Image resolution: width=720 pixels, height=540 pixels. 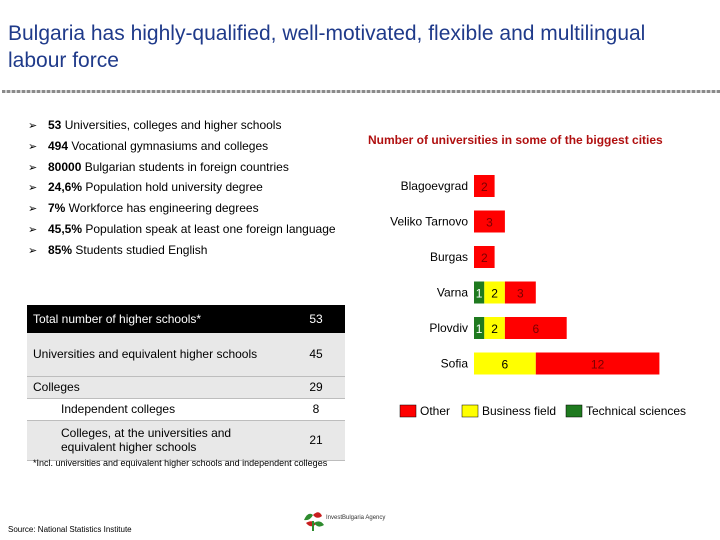 I want to click on fact-text: Population hold university degree, so click(x=172, y=187).